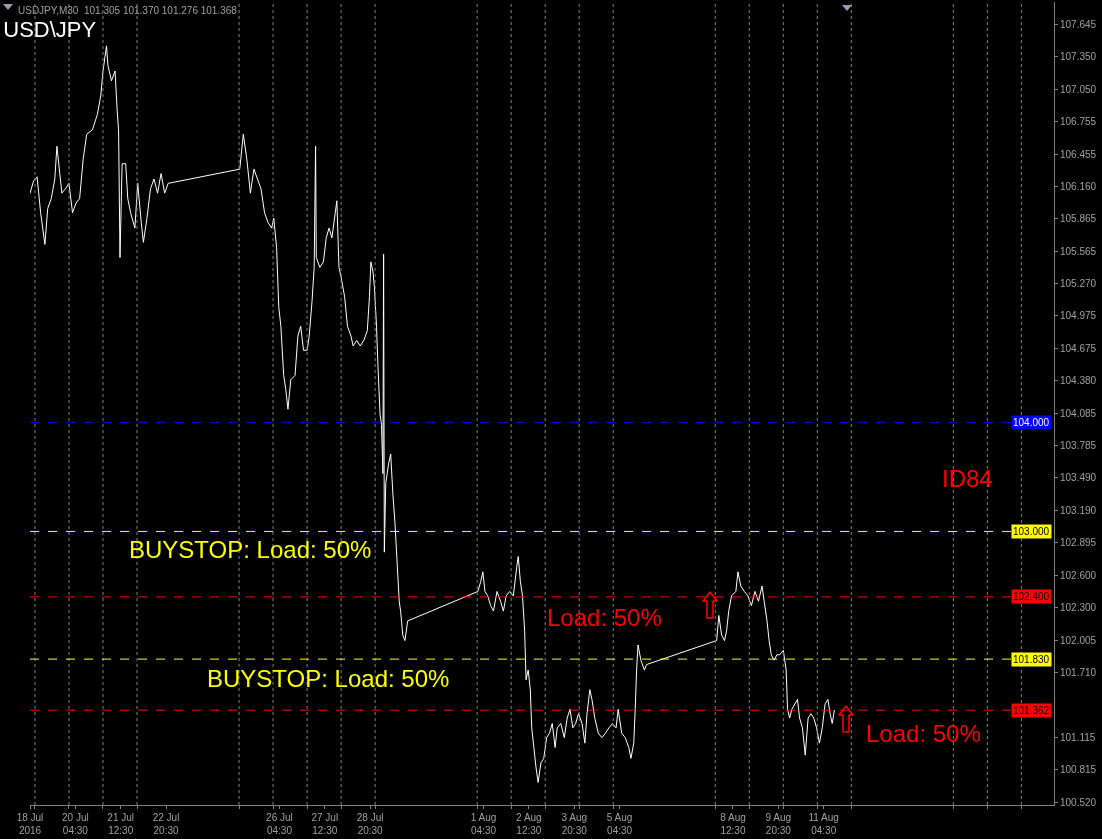 Image resolution: width=1102 pixels, height=839 pixels. Describe the element at coordinates (1078, 349) in the screenshot. I see `y-tick-label: 104.675` at that location.